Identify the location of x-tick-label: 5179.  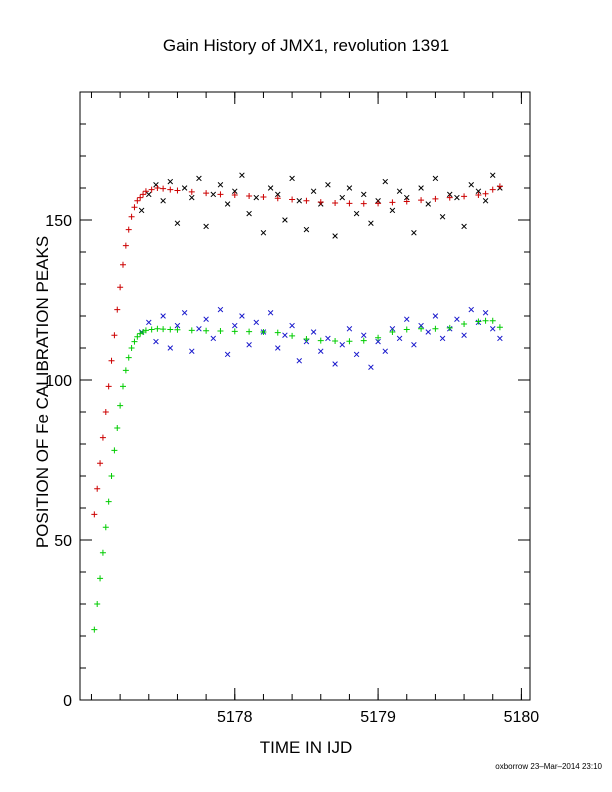
(378, 717).